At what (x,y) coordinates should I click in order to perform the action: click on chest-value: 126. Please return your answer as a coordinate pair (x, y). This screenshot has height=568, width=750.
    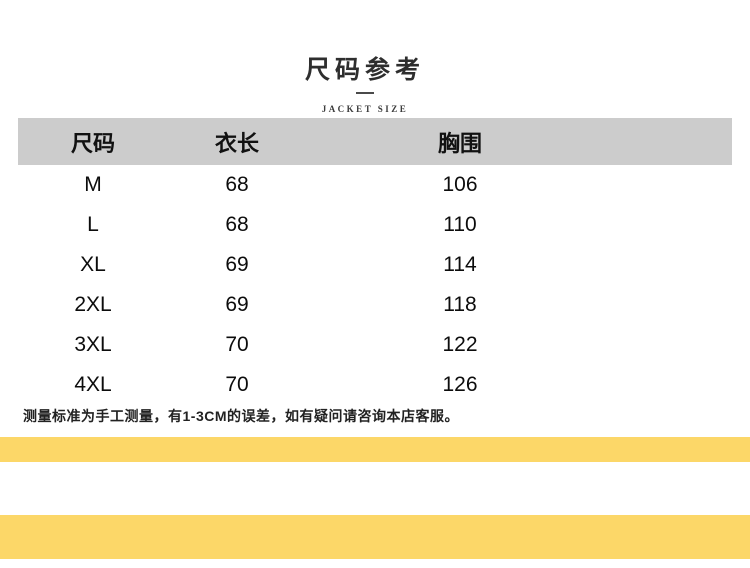
    Looking at the image, I should click on (460, 384).